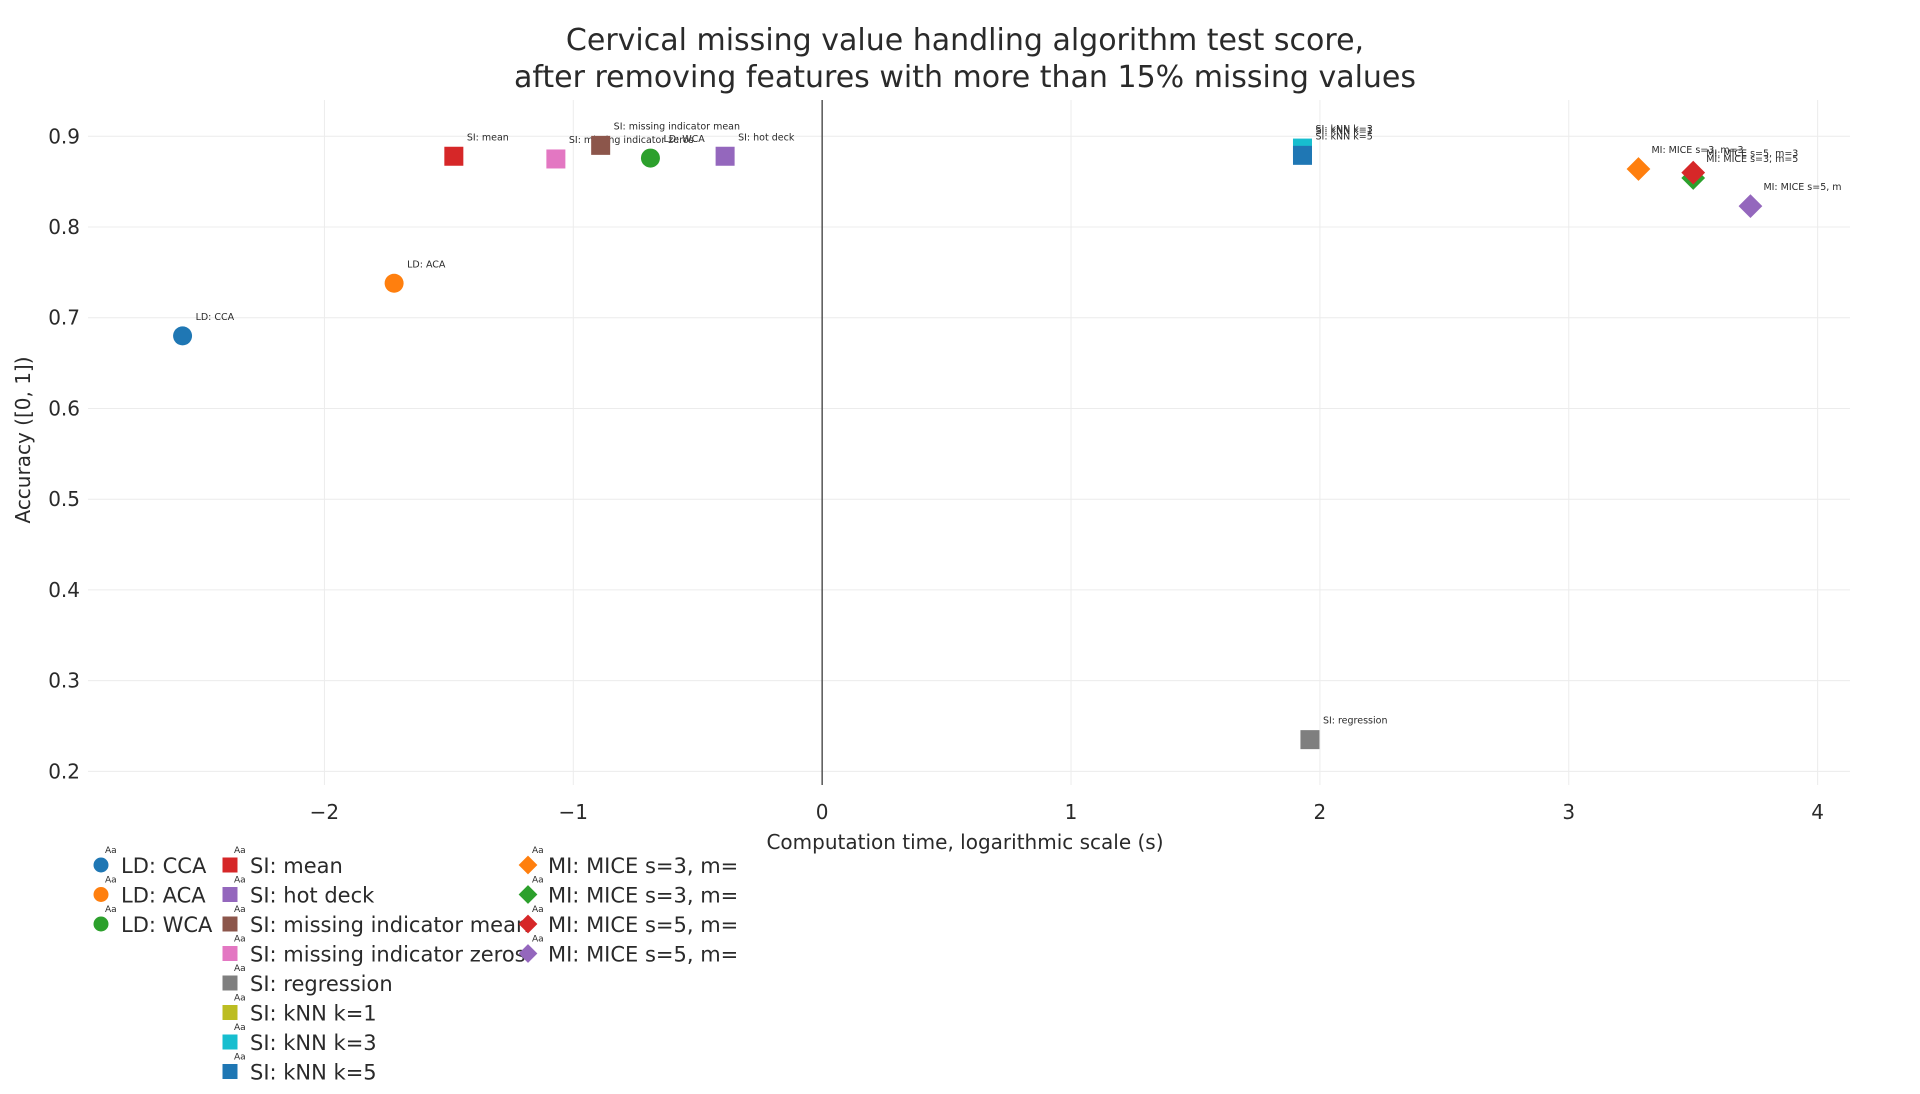  What do you see at coordinates (1343, 131) in the screenshot?
I see `point-label-si-knn-k-1: SI: kNN k=1` at bounding box center [1343, 131].